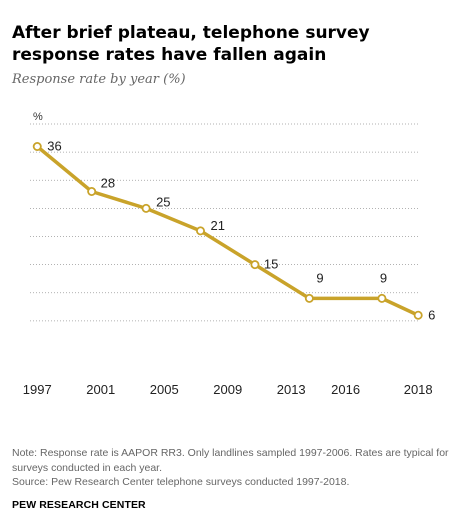  Describe the element at coordinates (100, 389) in the screenshot. I see `x-tick-label: 2001` at that location.